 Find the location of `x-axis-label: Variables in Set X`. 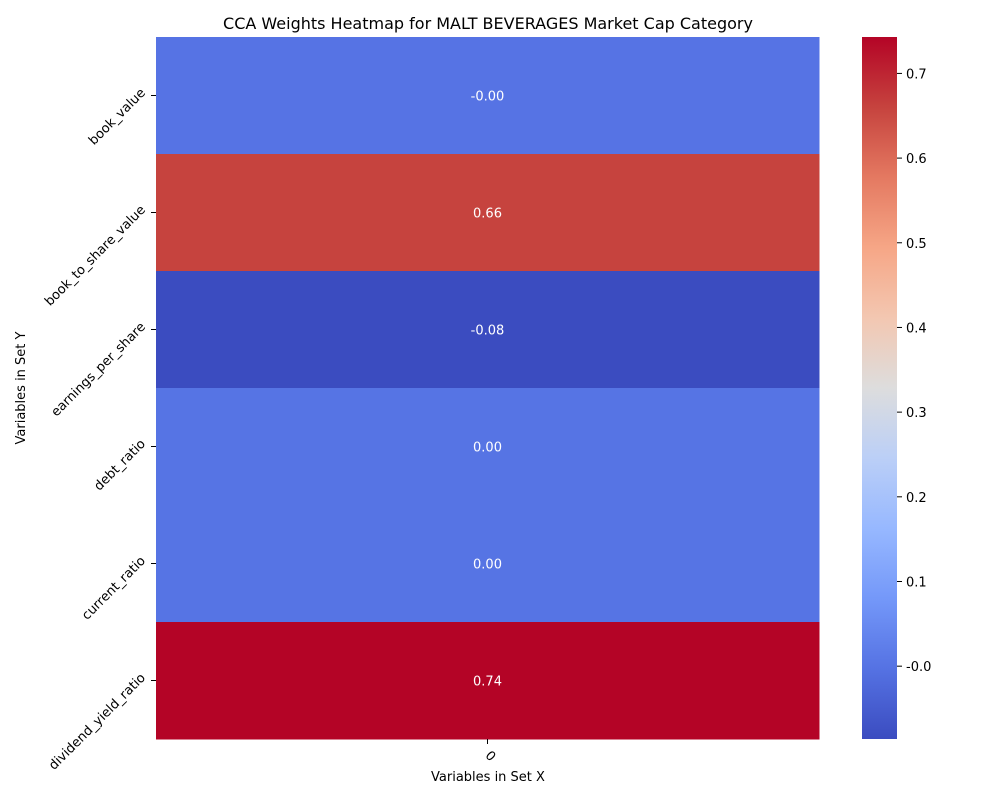

x-axis-label: Variables in Set X is located at coordinates (488, 777).